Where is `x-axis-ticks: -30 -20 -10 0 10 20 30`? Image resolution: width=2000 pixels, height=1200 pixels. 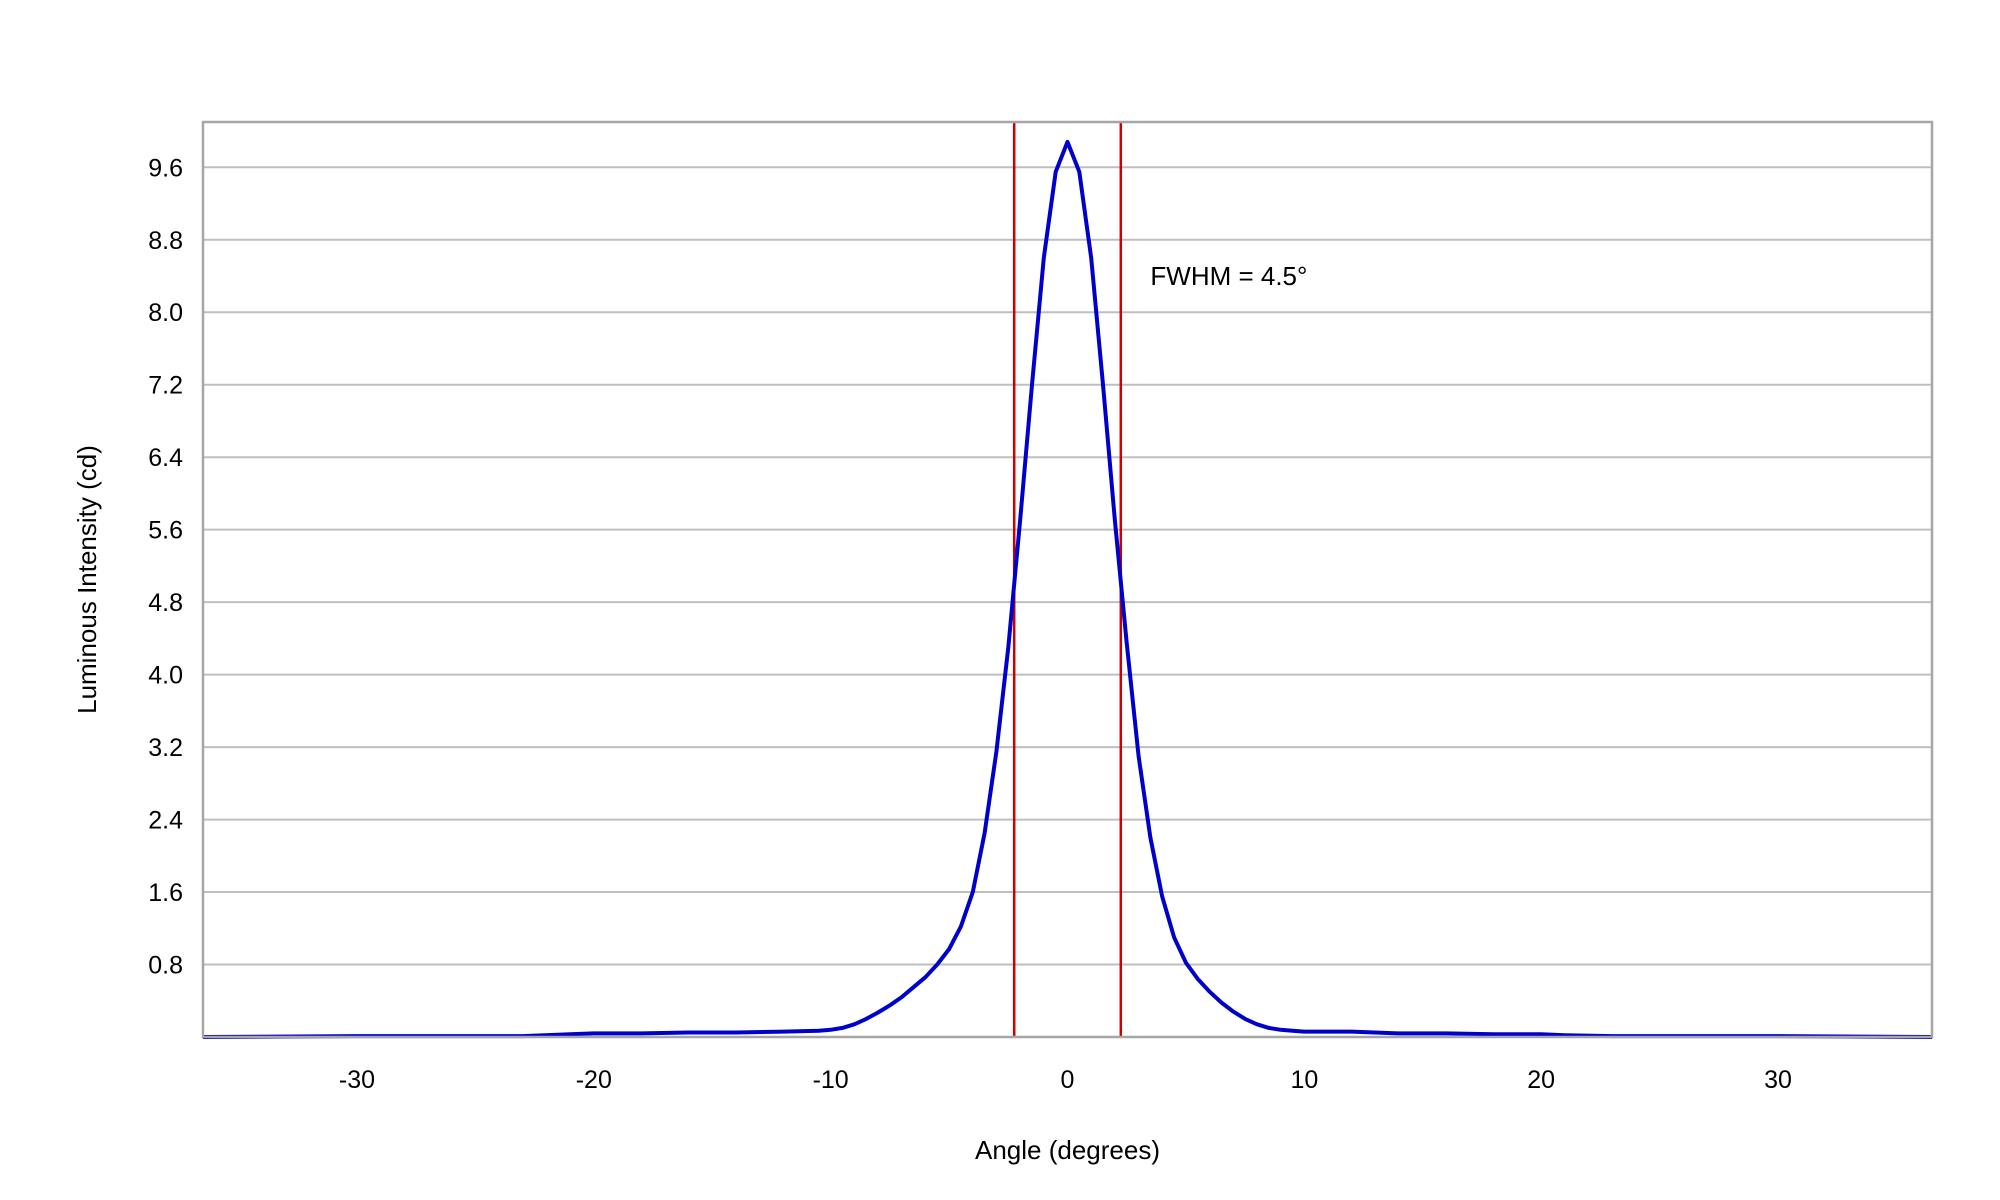
x-axis-ticks: -30 -20 -10 0 10 20 30 is located at coordinates (1065, 1080).